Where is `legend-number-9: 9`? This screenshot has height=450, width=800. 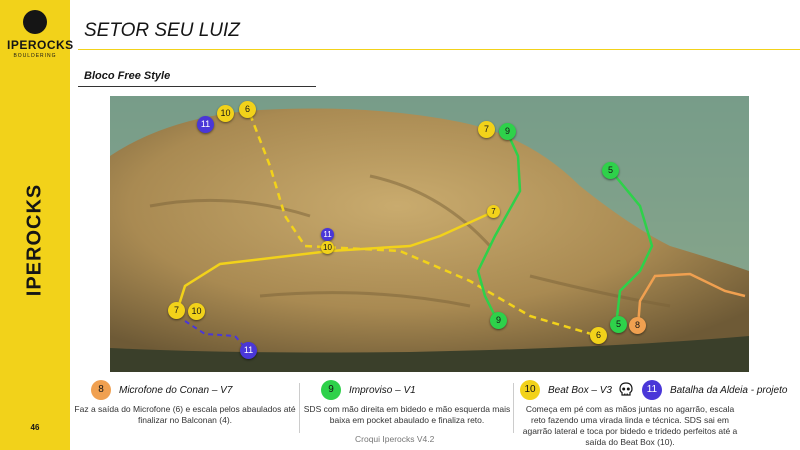 legend-number-9: 9 is located at coordinates (331, 390).